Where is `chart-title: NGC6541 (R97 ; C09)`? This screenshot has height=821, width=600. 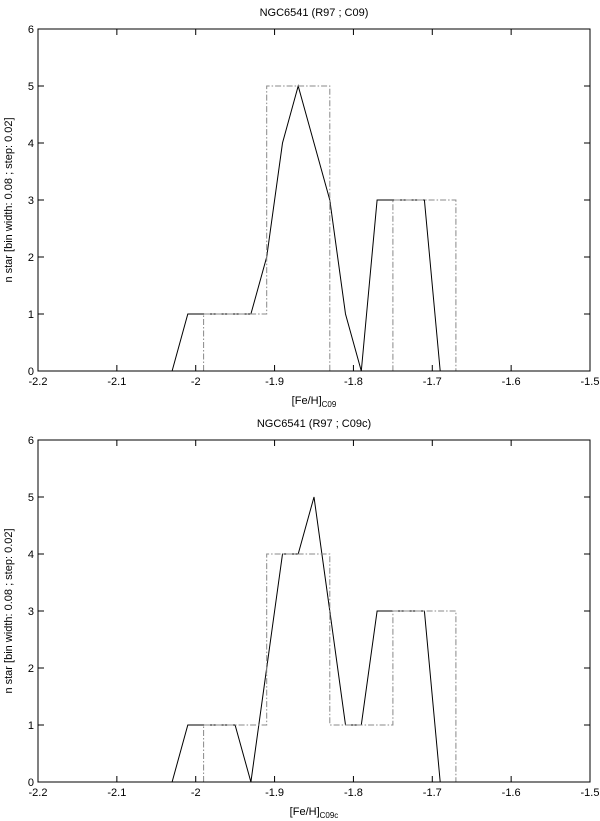 chart-title: NGC6541 (R97 ; C09) is located at coordinates (314, 13).